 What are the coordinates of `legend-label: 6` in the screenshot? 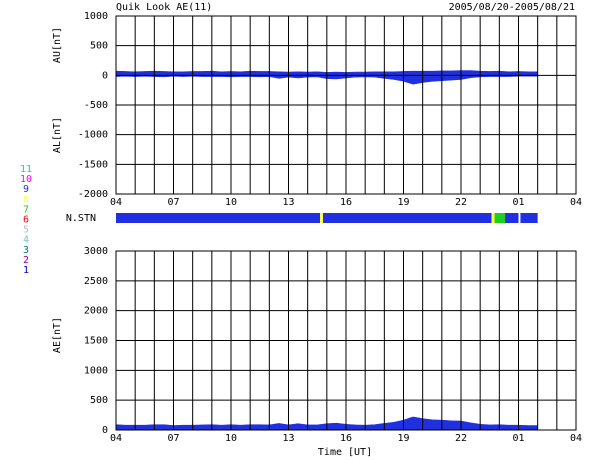 It's located at (26, 220).